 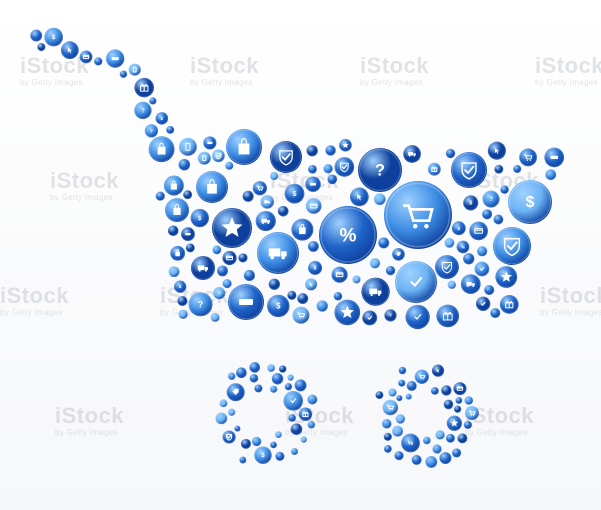 I want to click on wheel-bubble: $, so click(x=263, y=455).